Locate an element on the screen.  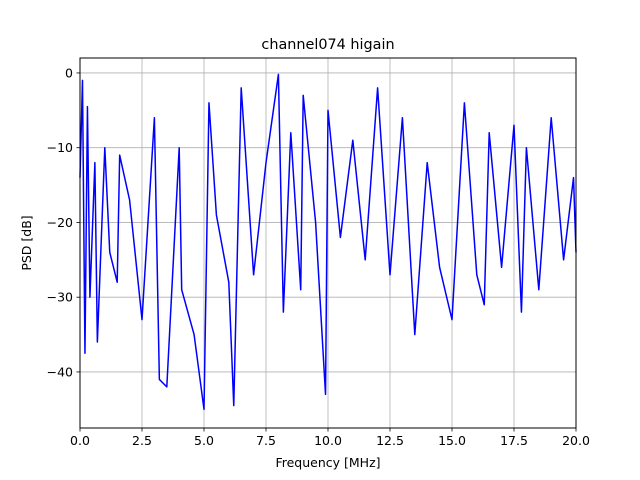
y-tick-label: 0 is located at coordinates (69, 72).